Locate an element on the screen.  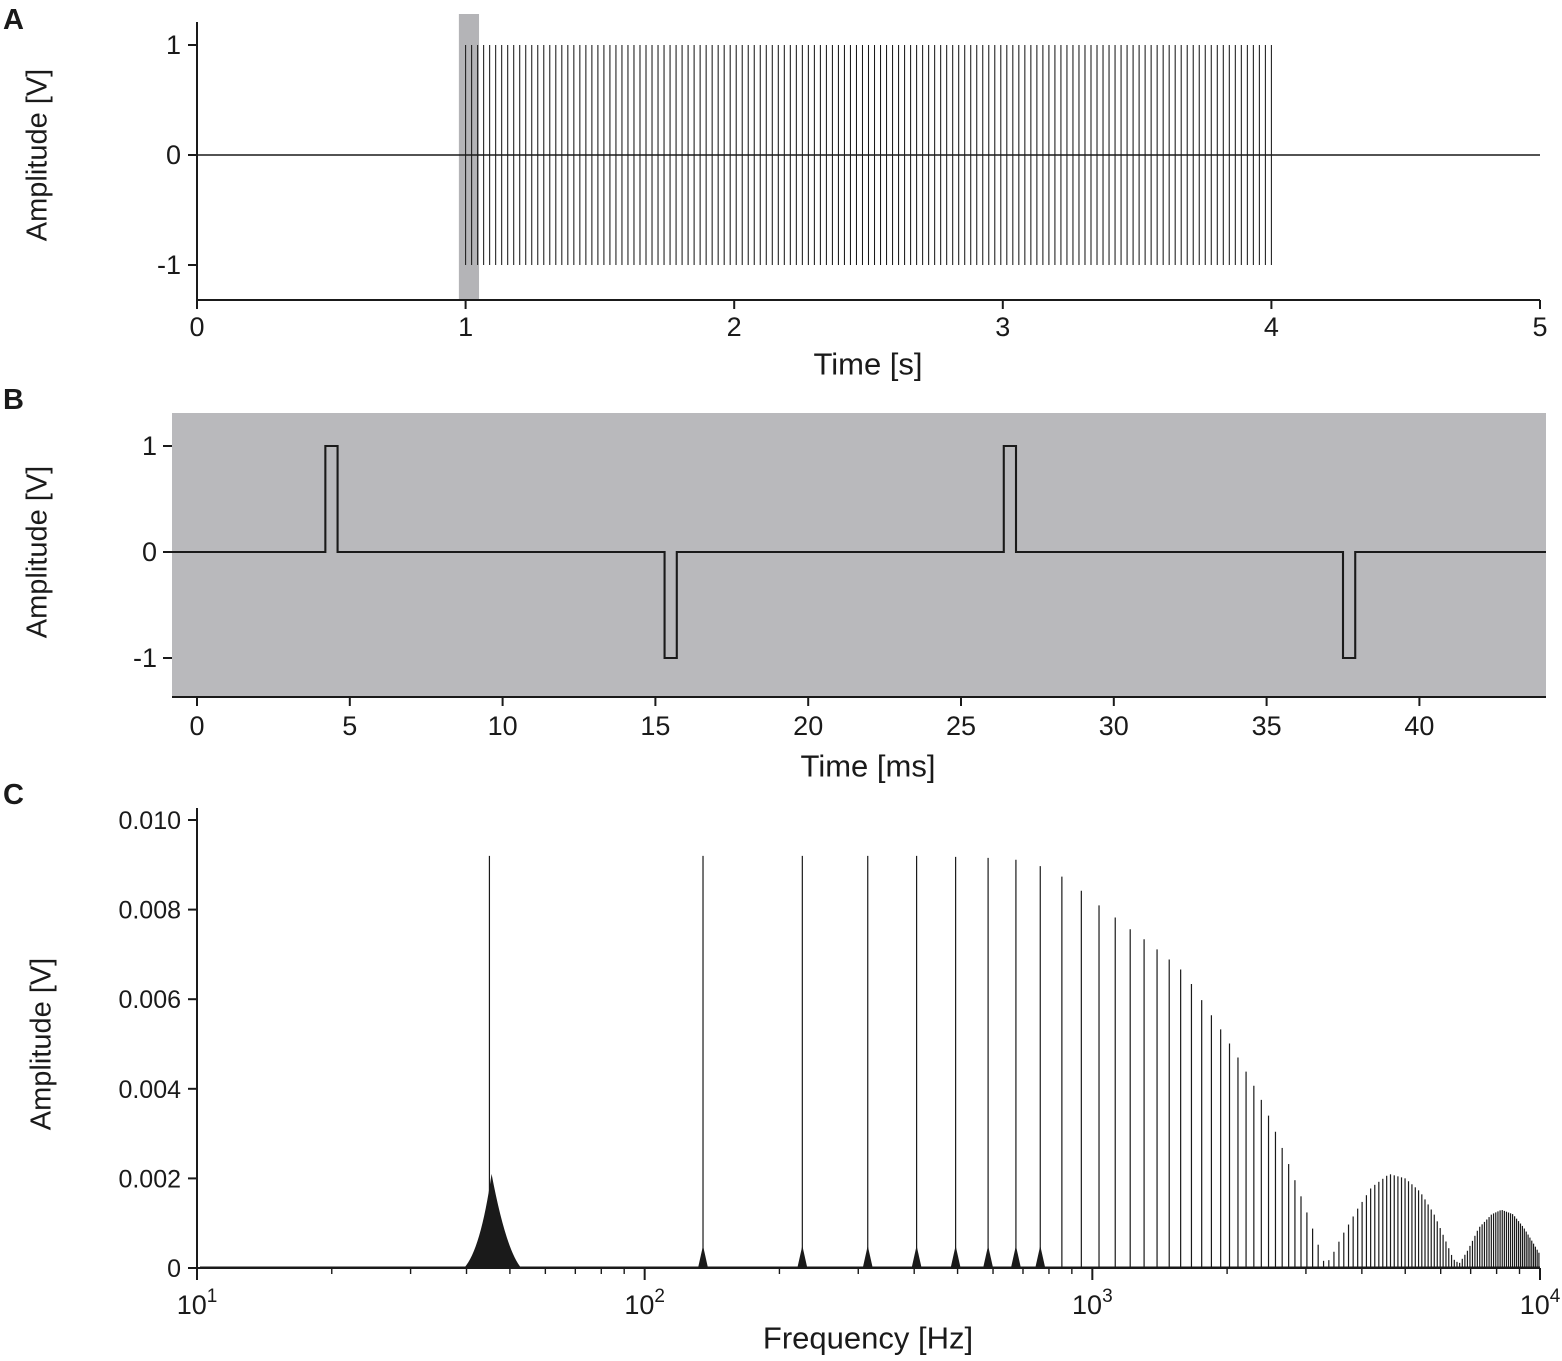
y-tick-label: 0.008 is located at coordinates (149, 911).